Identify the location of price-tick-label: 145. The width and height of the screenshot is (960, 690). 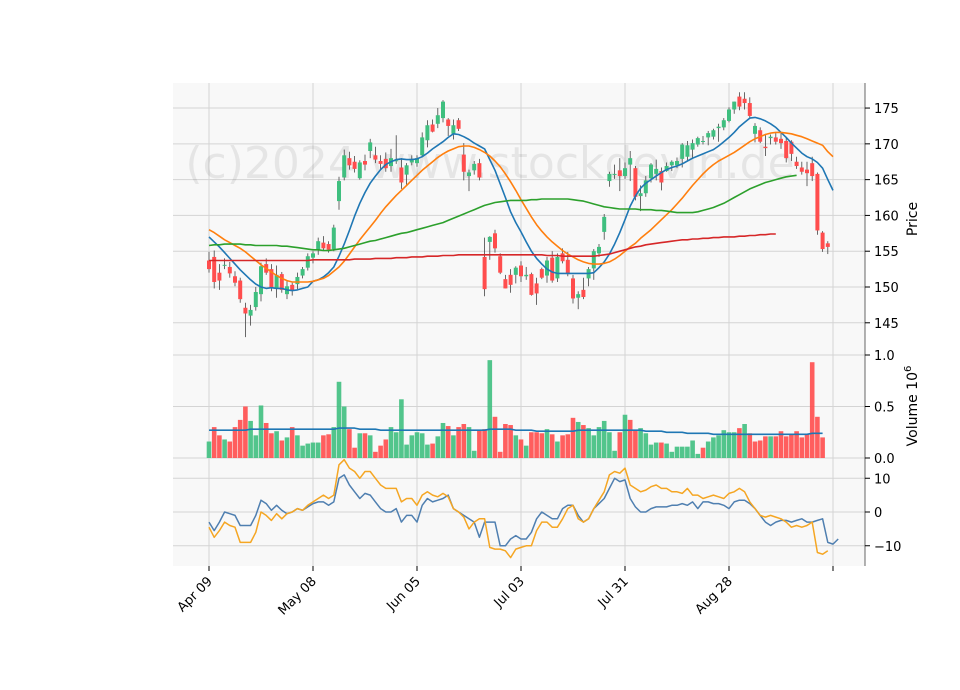
(886, 324).